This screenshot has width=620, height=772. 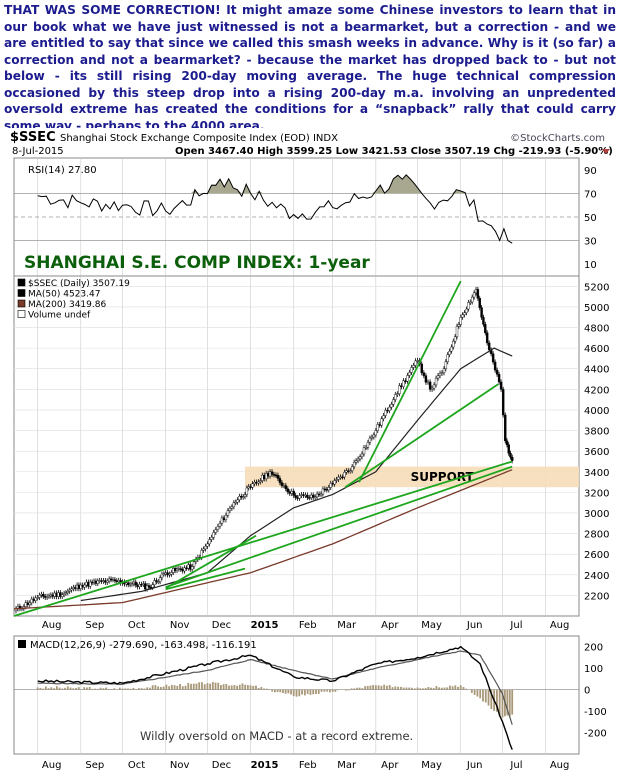 I want to click on rsi-legend: RSI(14) 27.80, so click(x=62, y=170).